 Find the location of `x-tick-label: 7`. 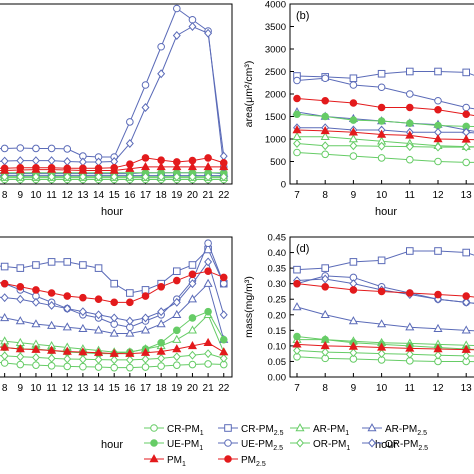

x-tick-label: 7 is located at coordinates (297, 195).